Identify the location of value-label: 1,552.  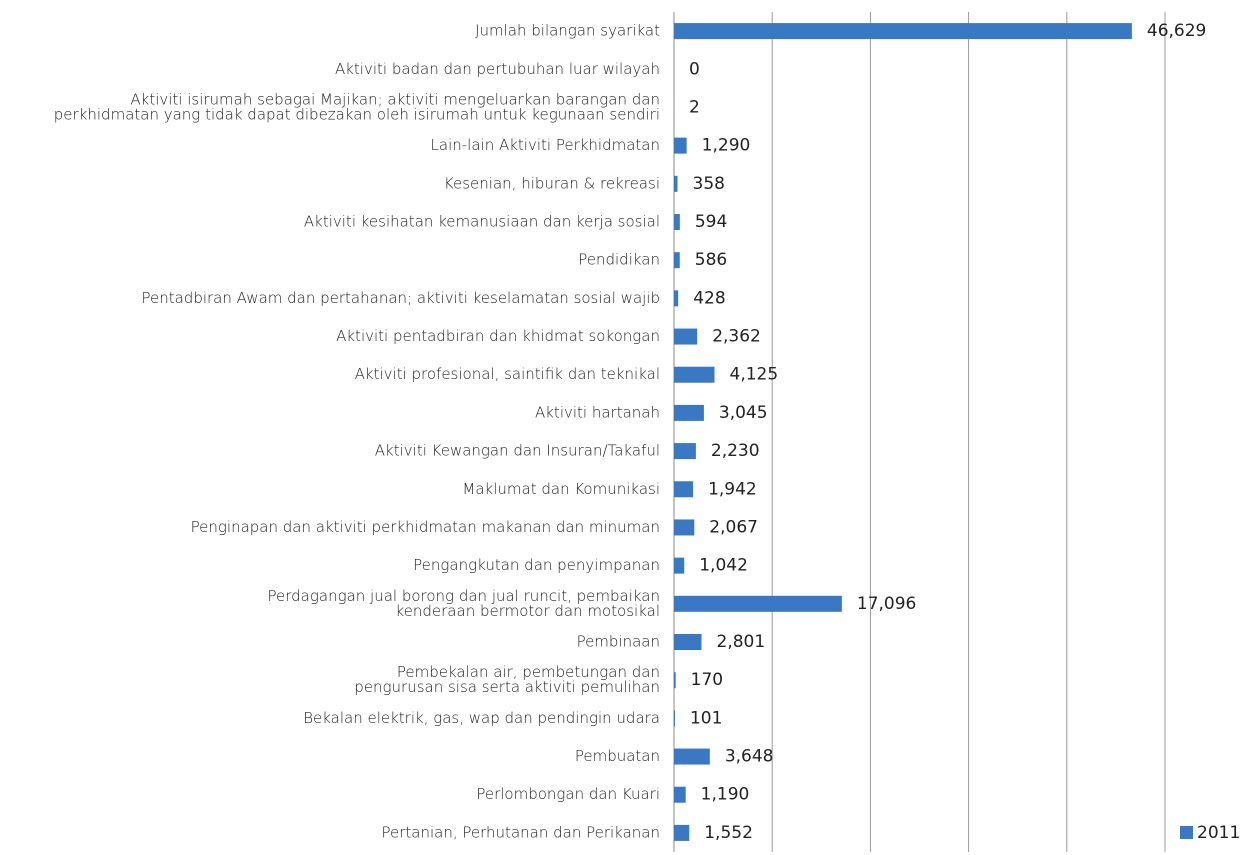
(728, 833).